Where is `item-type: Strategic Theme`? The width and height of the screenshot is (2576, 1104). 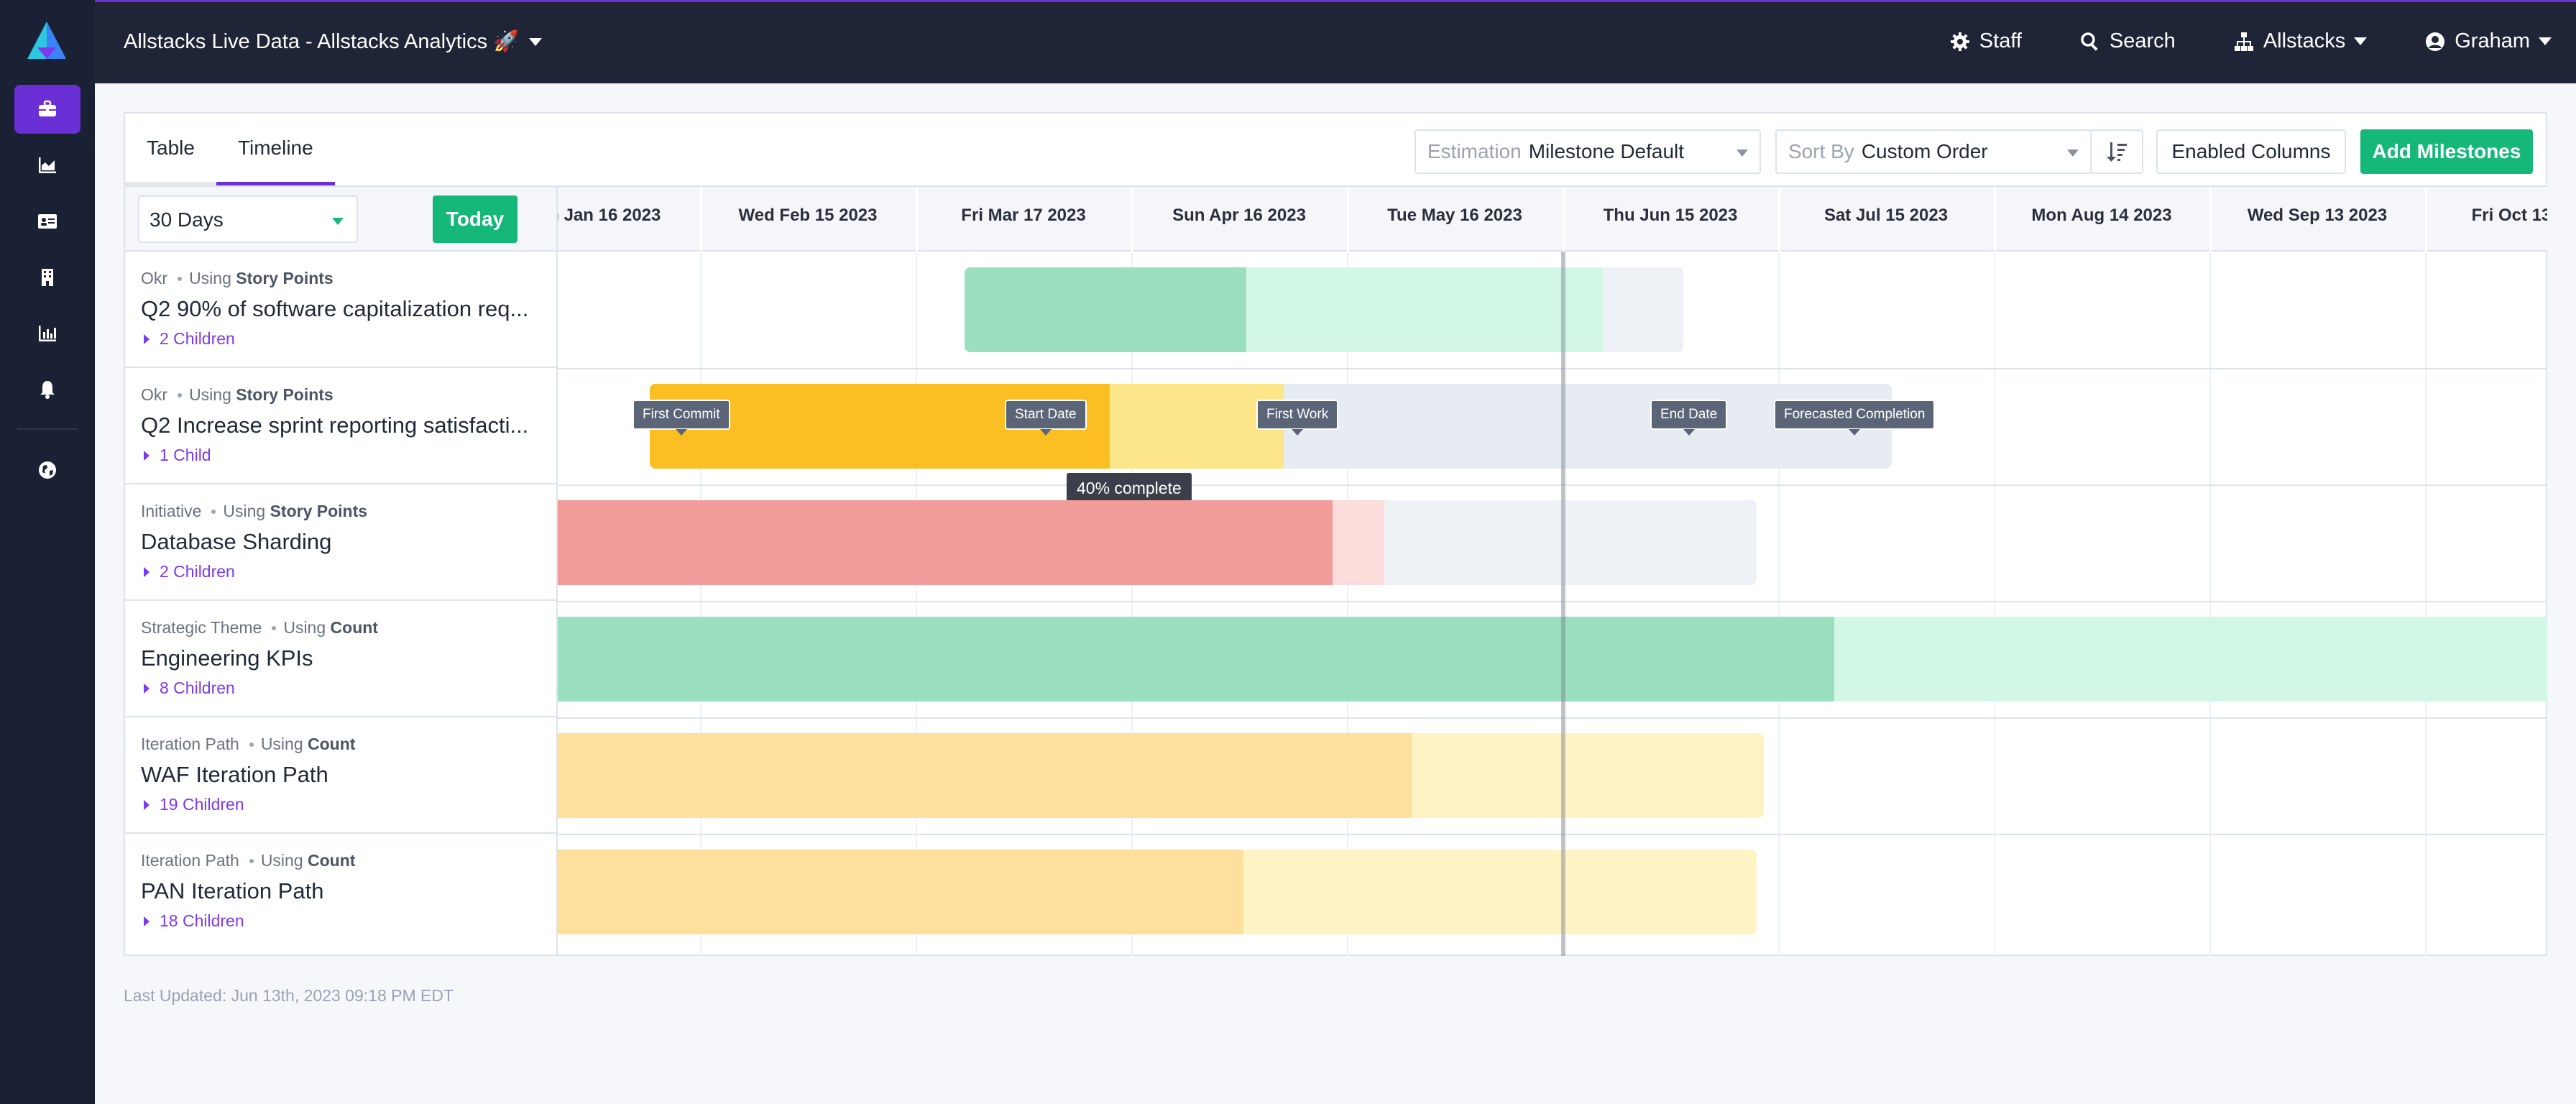
item-type: Strategic Theme is located at coordinates (201, 627).